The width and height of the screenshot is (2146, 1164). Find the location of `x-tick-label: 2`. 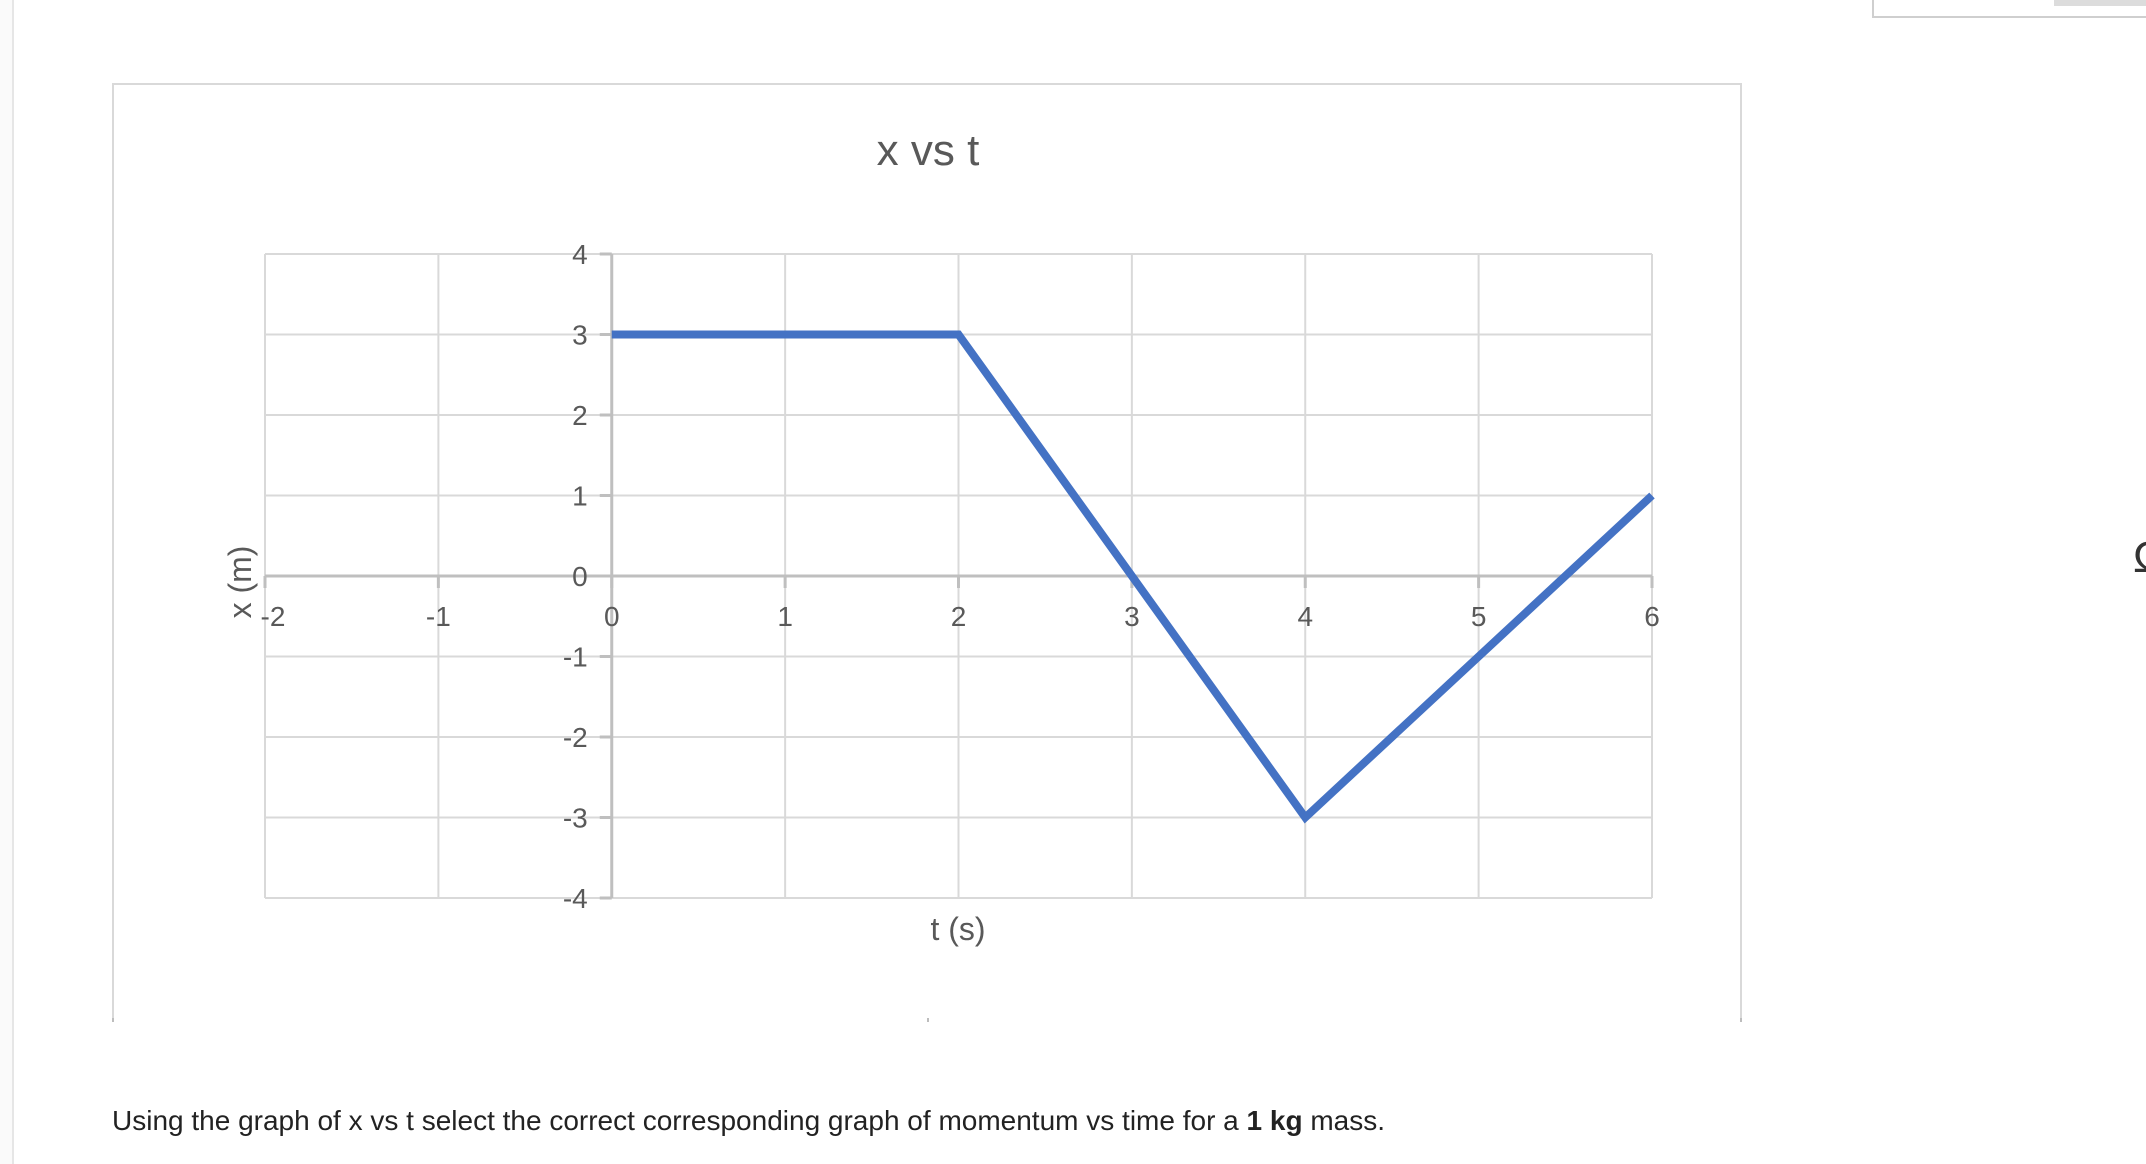

x-tick-label: 2 is located at coordinates (959, 616).